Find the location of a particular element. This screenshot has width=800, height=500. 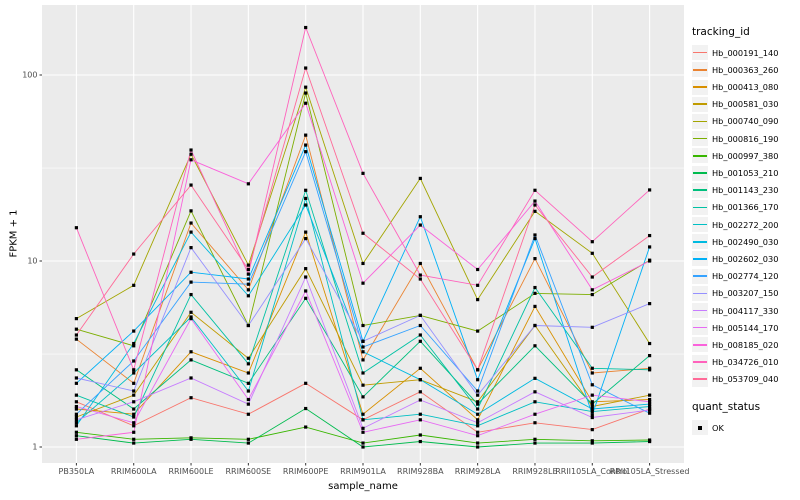

legend-label: Hb_002774_120 is located at coordinates (745, 276).